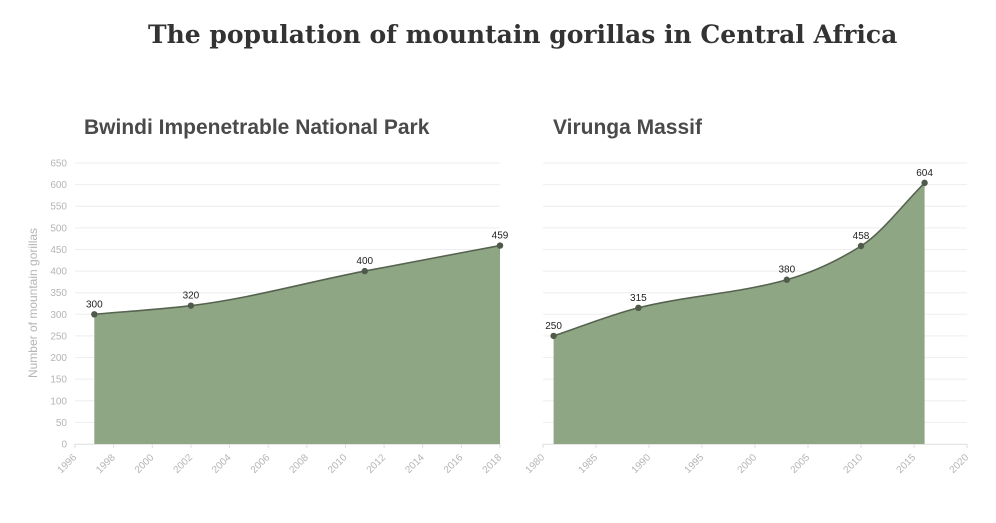 Image resolution: width=996 pixels, height=523 pixels. What do you see at coordinates (58, 164) in the screenshot?
I see `y-tick-label: 650` at bounding box center [58, 164].